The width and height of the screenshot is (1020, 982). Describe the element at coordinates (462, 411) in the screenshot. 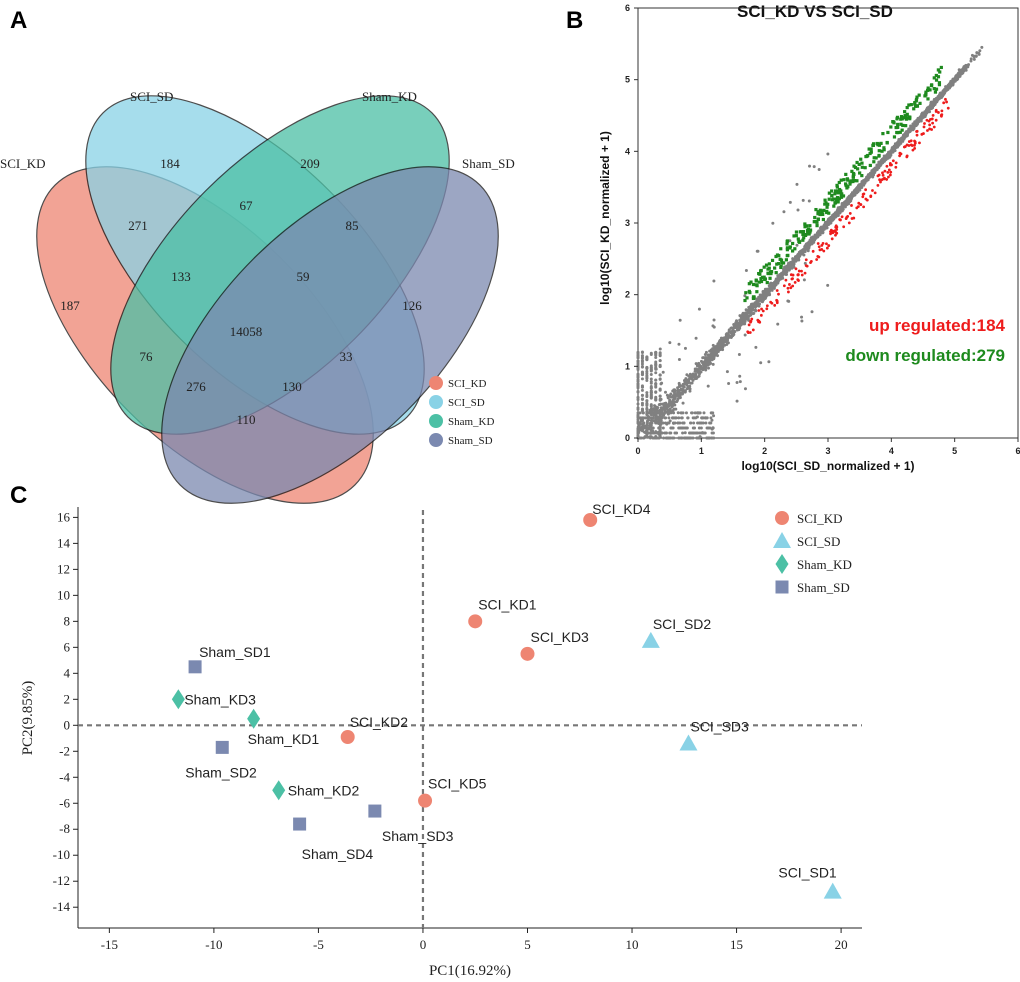

I see `venn-legend: SCI_KD SCI_SD Sham_KD Sham_SD` at that location.